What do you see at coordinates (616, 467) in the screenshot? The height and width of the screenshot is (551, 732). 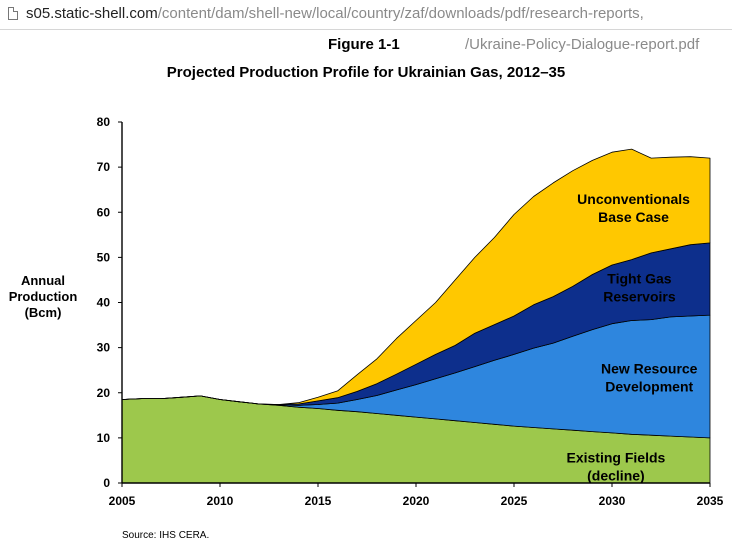 I see `label-existing-fields-decline: Existing Fields (decline)` at bounding box center [616, 467].